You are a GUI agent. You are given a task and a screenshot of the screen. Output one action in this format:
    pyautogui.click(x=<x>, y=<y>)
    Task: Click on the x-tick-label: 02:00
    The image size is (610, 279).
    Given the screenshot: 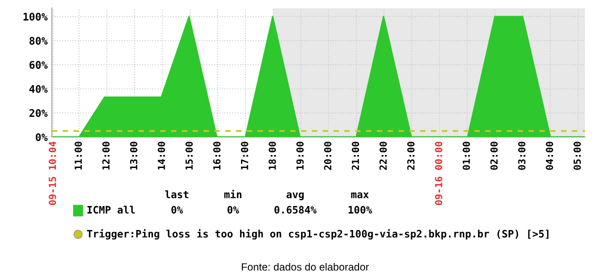 What is the action you would take?
    pyautogui.click(x=494, y=156)
    